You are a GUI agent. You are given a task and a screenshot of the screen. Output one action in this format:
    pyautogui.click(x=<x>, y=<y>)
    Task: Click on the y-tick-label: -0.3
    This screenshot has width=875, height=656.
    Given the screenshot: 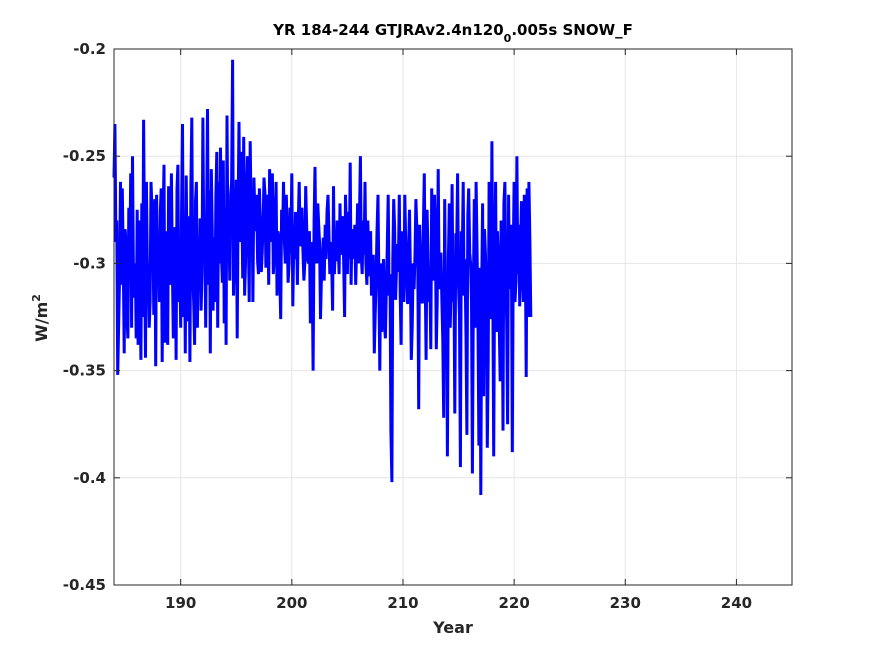 What is the action you would take?
    pyautogui.click(x=89, y=263)
    